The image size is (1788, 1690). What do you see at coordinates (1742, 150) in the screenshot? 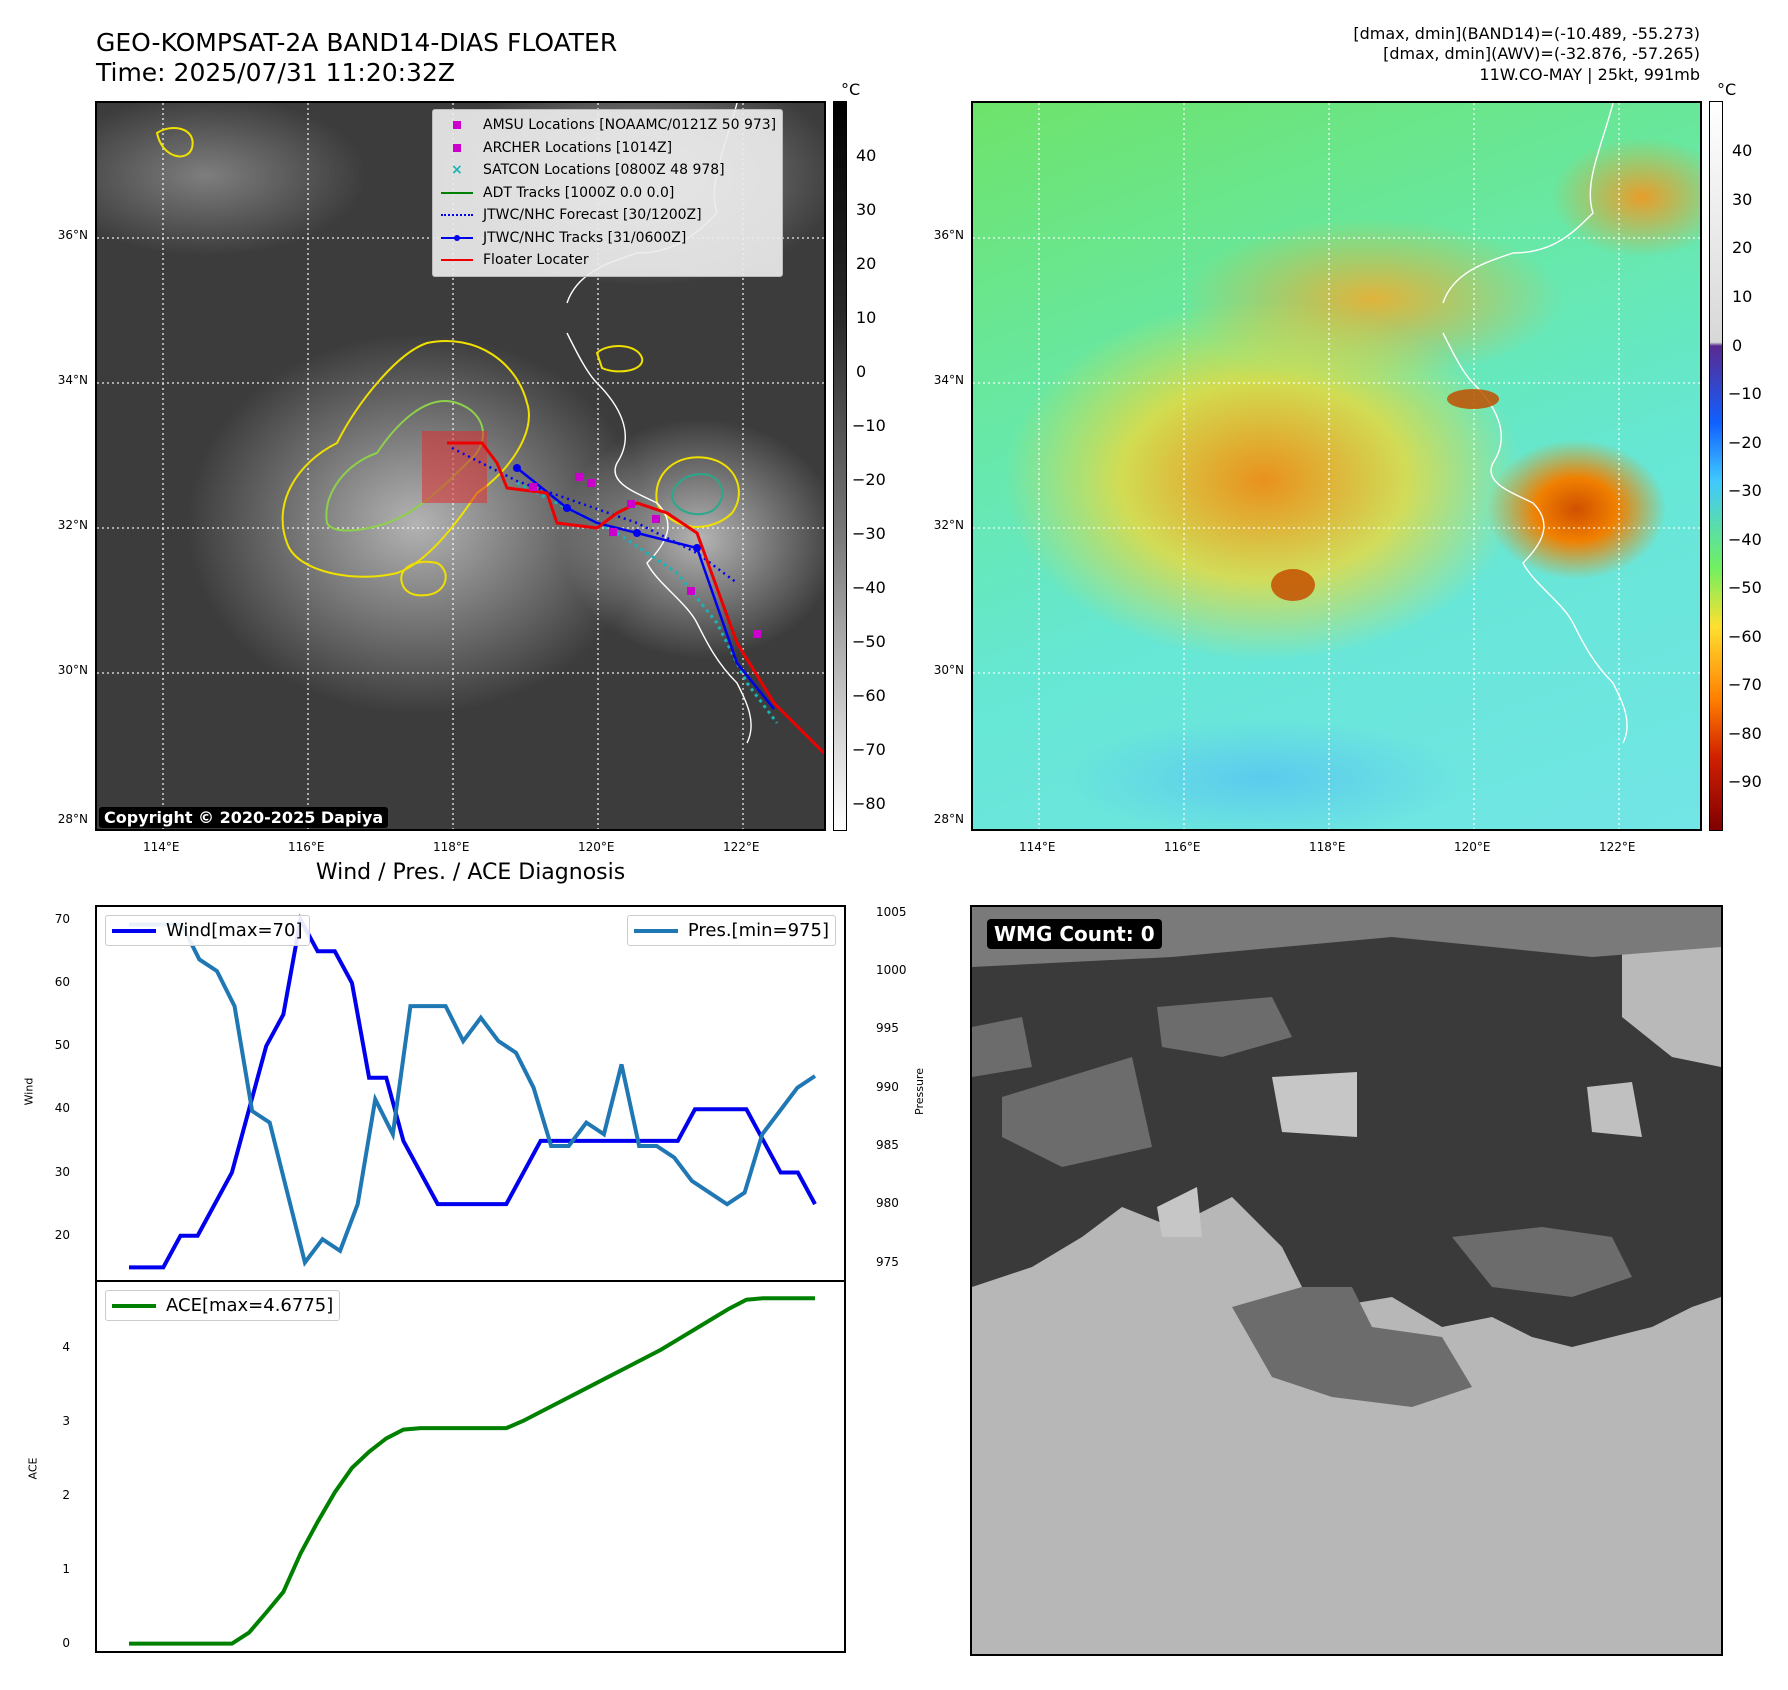
I see `wv-cb-tick: 40` at bounding box center [1742, 150].